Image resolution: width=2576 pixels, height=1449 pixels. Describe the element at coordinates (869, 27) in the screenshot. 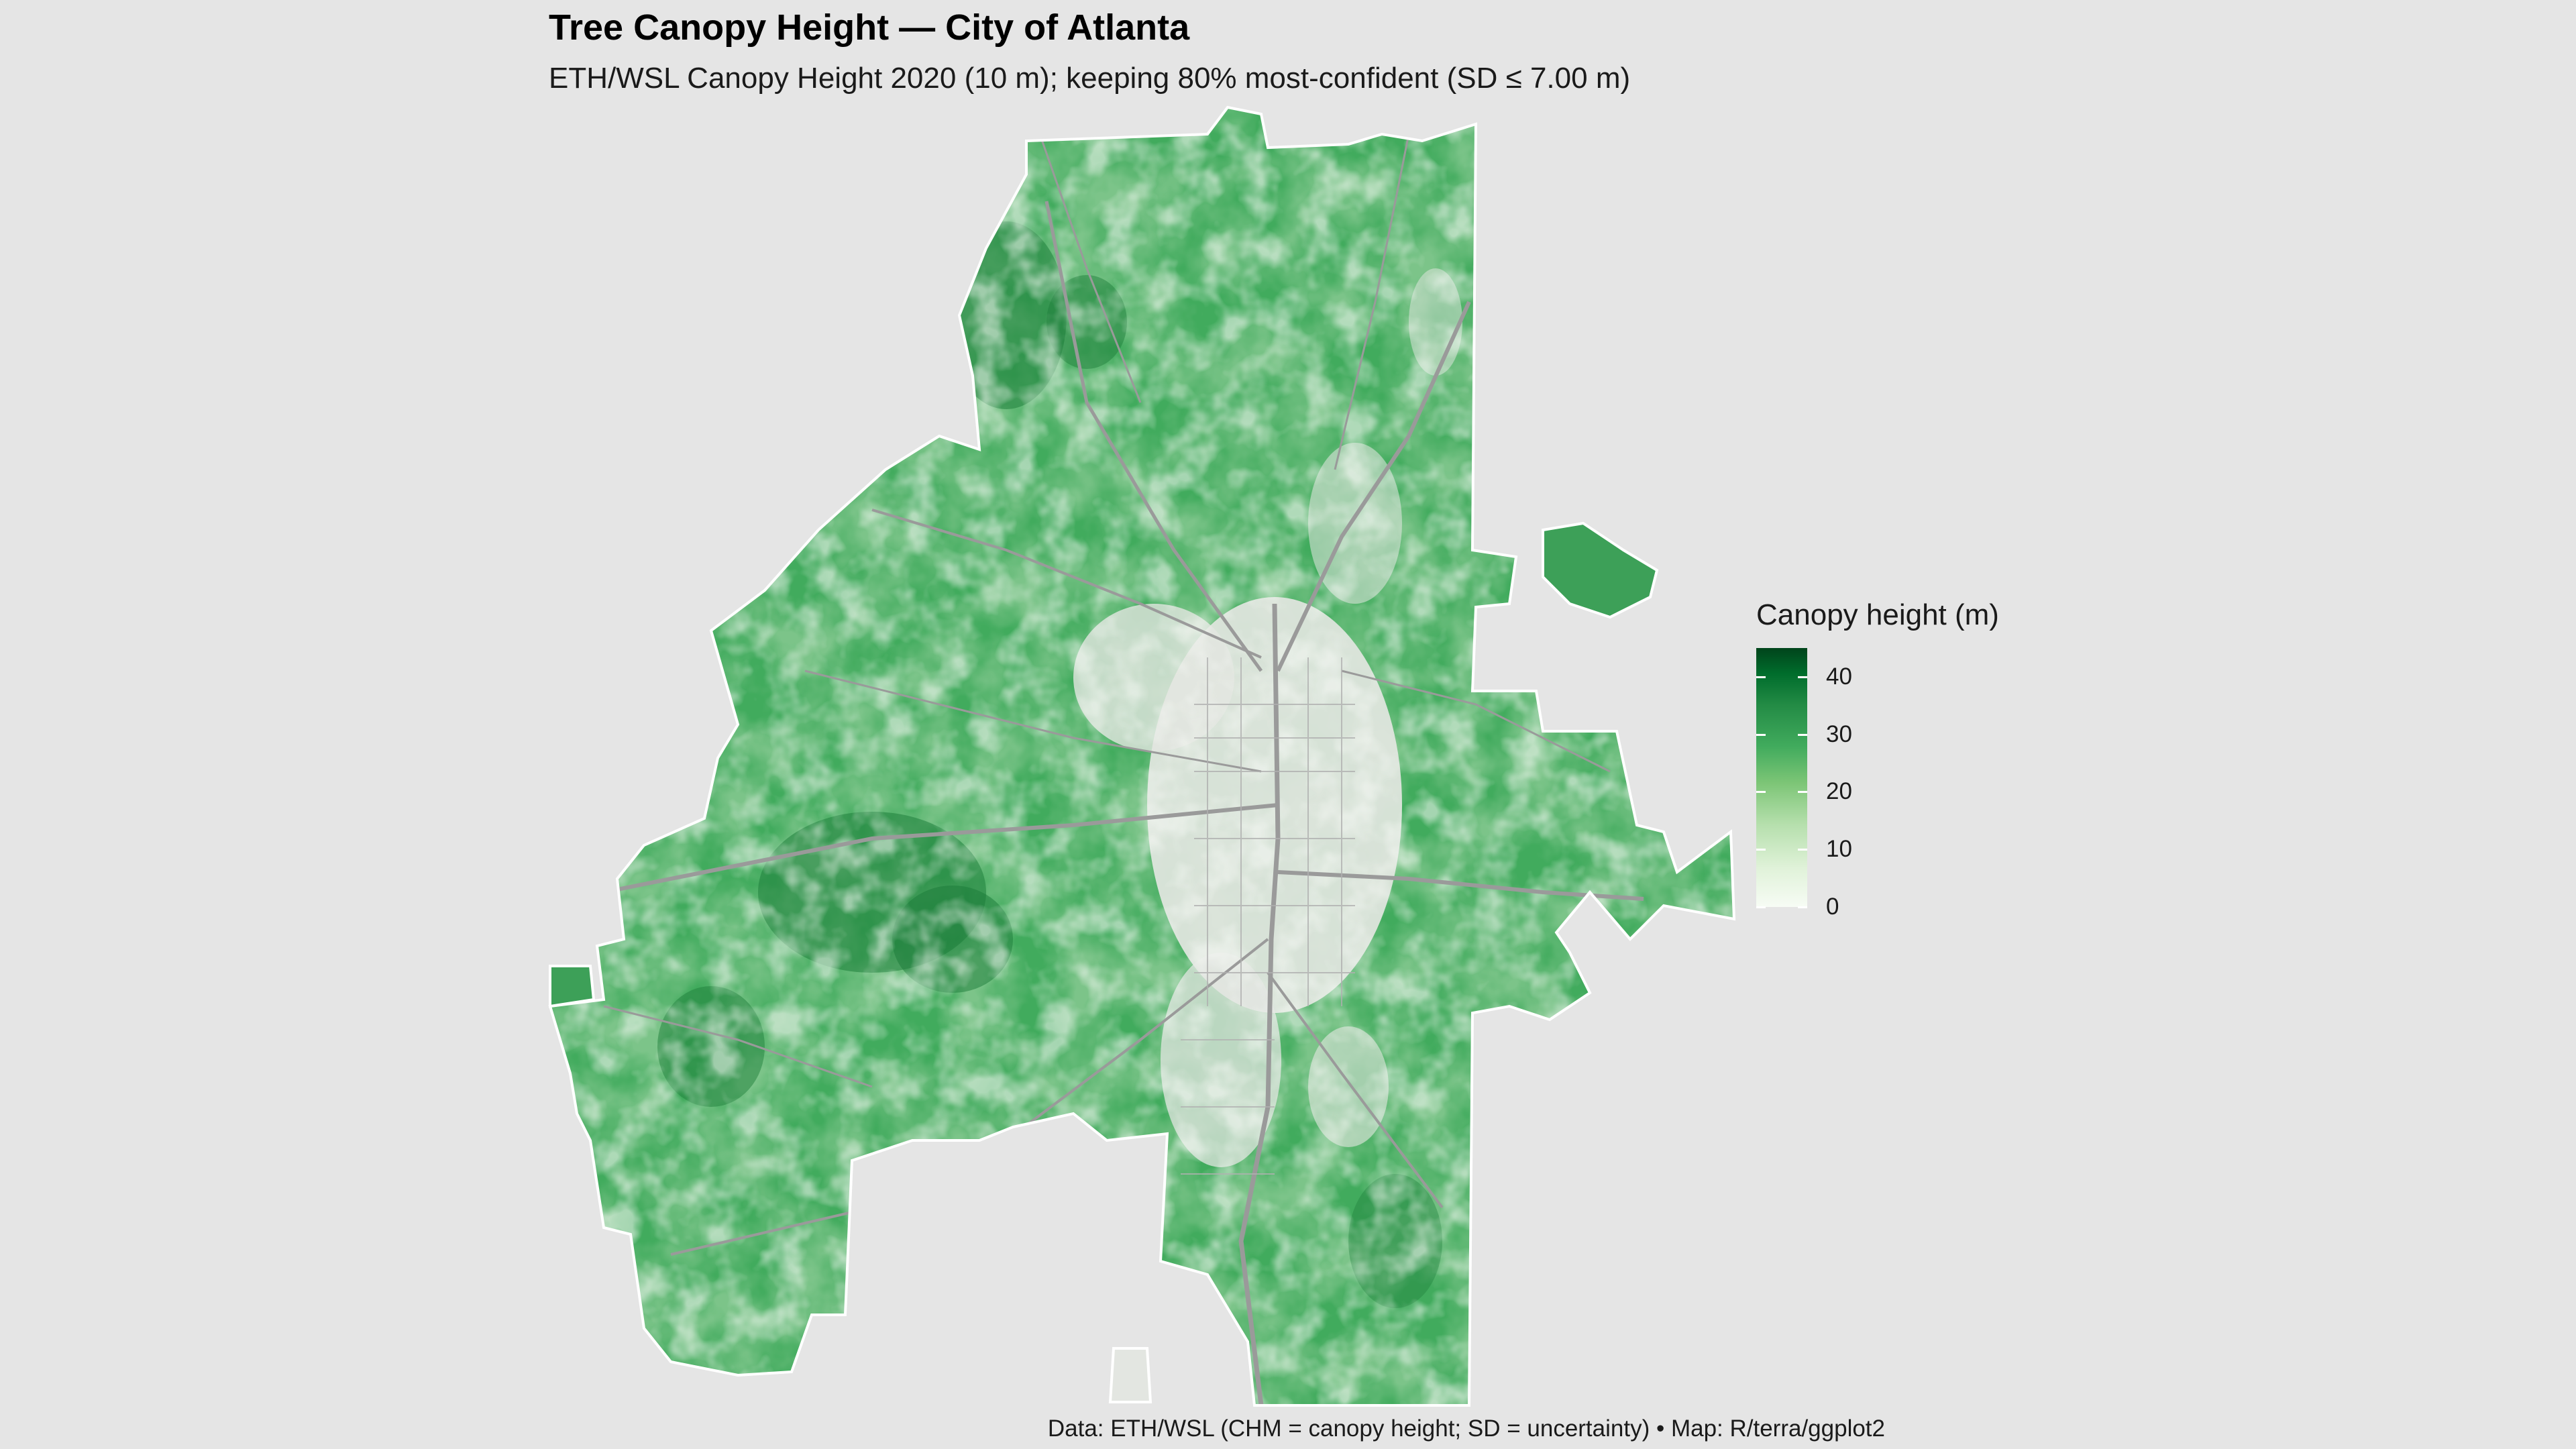

I see `map-title: Tree Canopy Height — City of Atlanta` at that location.